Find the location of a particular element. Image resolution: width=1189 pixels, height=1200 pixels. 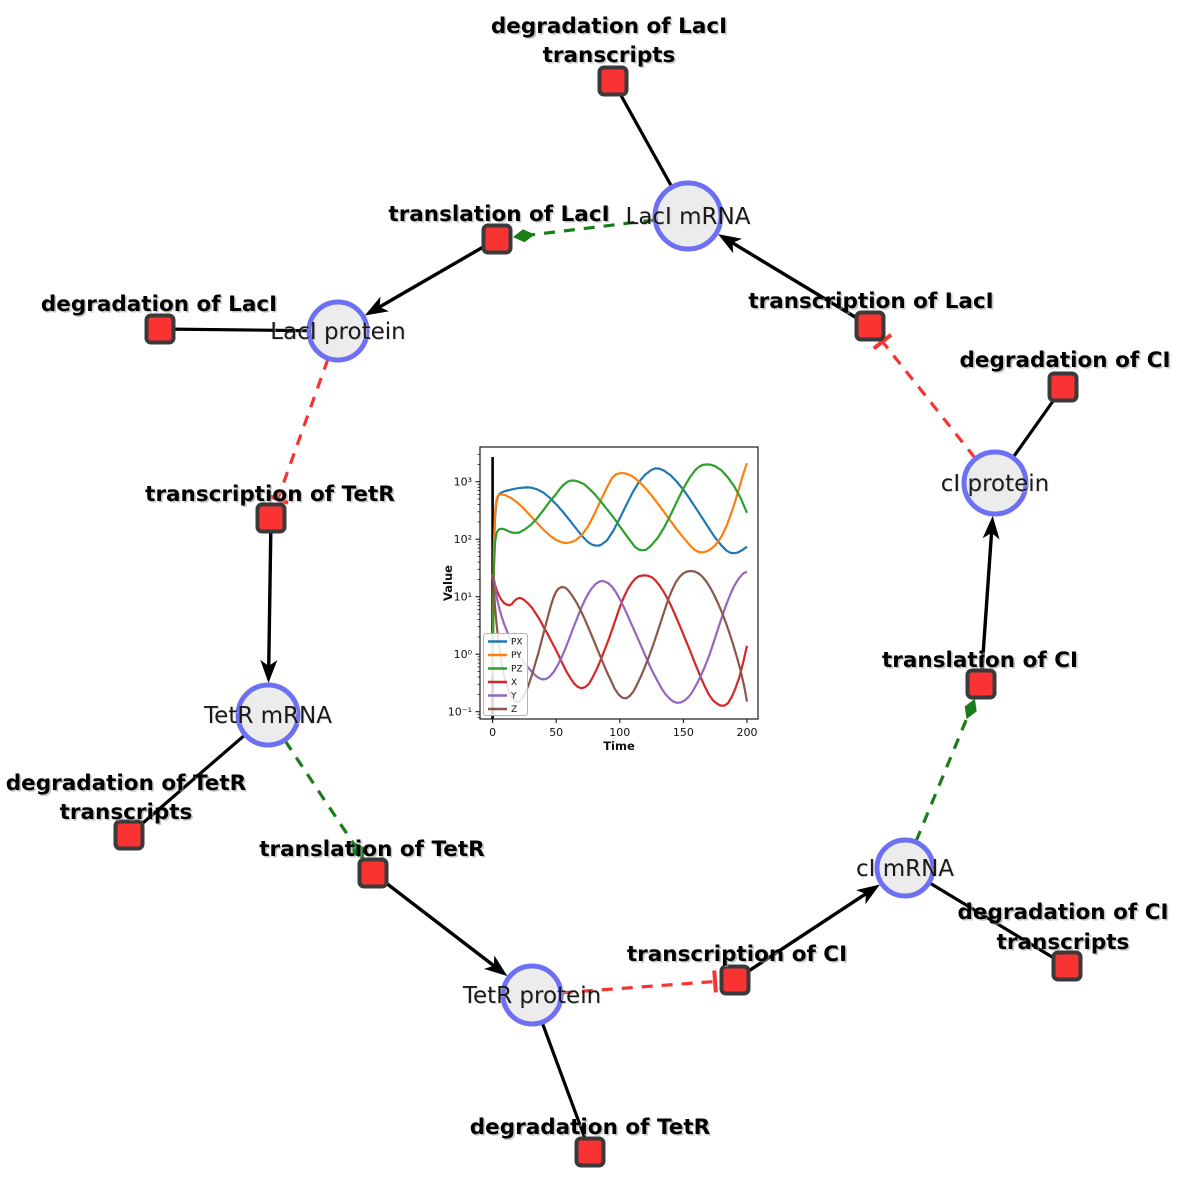

x-tick-label: 200 is located at coordinates (747, 732).